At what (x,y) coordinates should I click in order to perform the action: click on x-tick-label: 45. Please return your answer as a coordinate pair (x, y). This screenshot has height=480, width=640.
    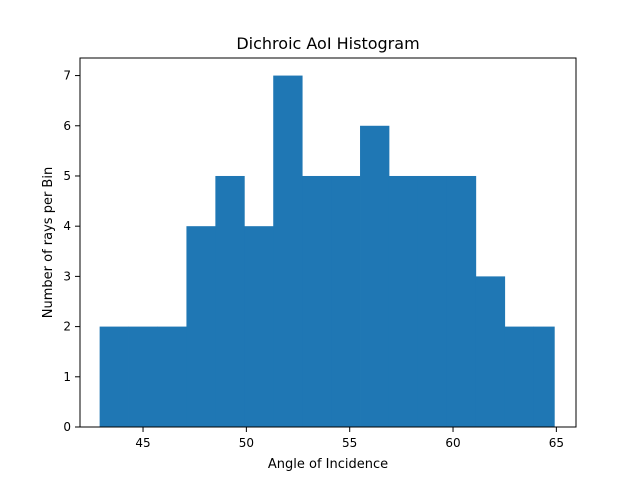
    Looking at the image, I should click on (142, 443).